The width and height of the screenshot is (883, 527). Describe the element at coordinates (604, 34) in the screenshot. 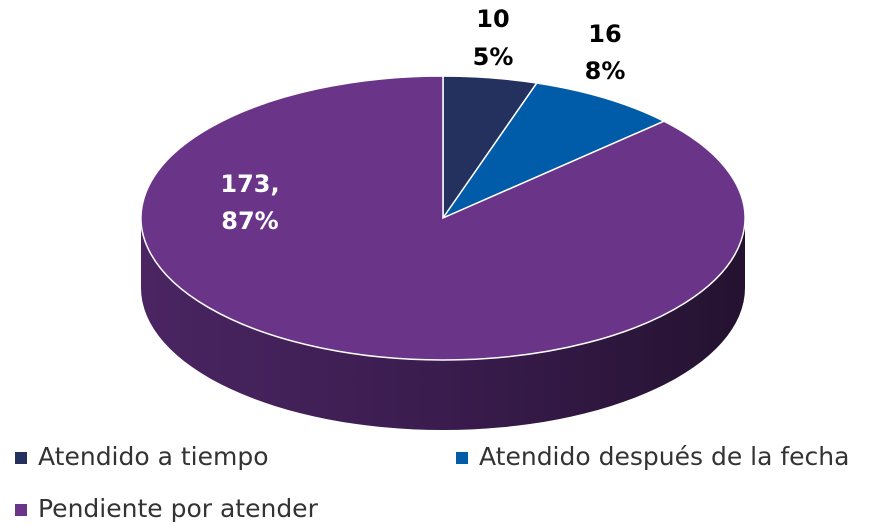

I see `value-label: 16` at that location.